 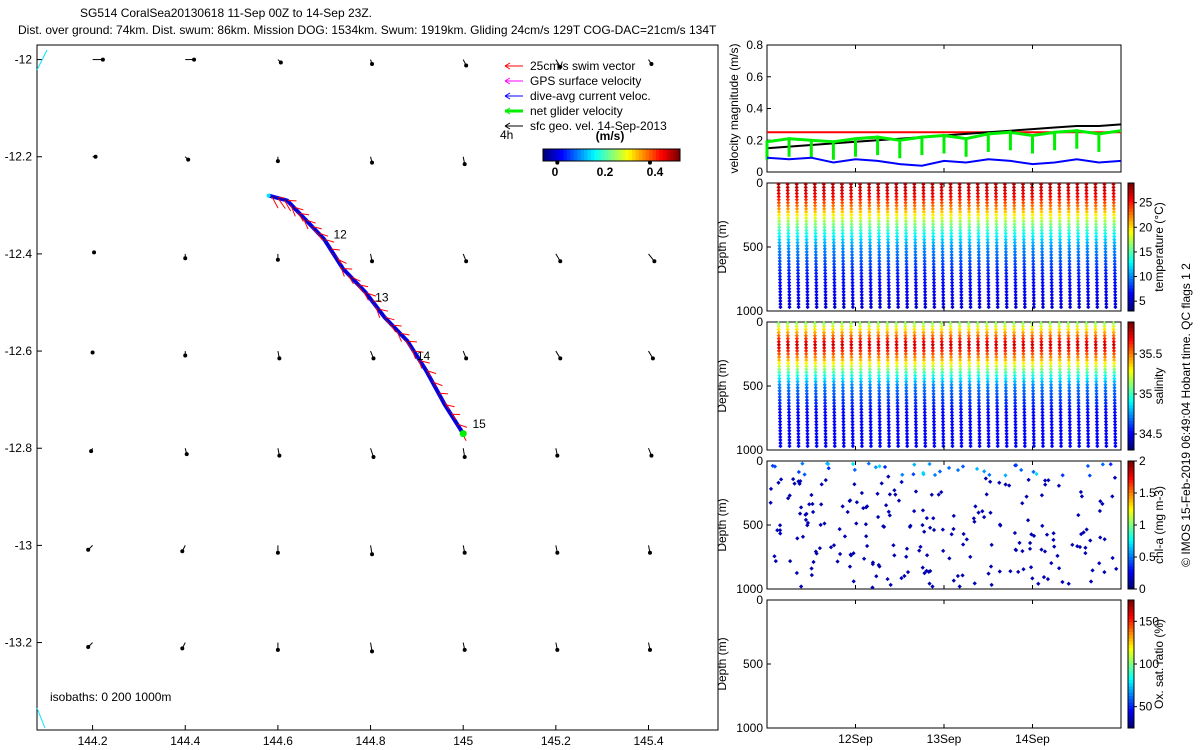 I want to click on map-y-tick-label: -13.2, so click(x=19, y=643).